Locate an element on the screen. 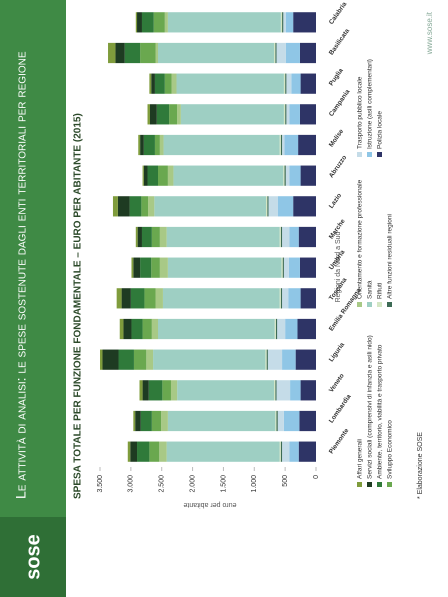 The height and width of the screenshot is (597, 448). x-tick-label: Veneto is located at coordinates (337, 382).